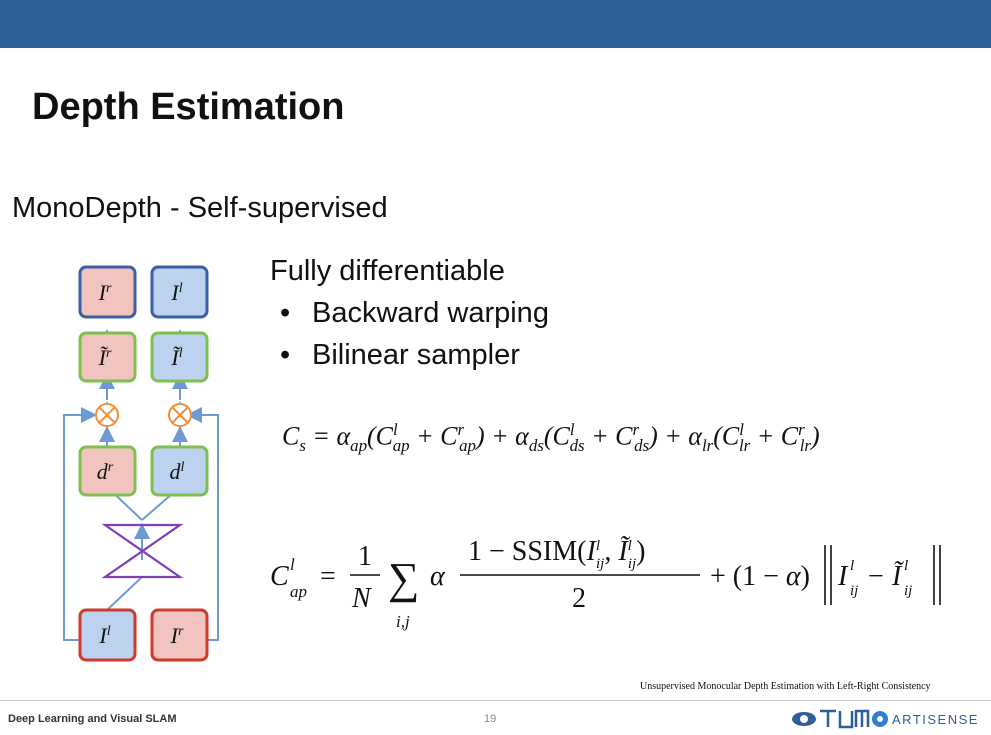  I want to click on svg-text: ap, so click(298, 591).